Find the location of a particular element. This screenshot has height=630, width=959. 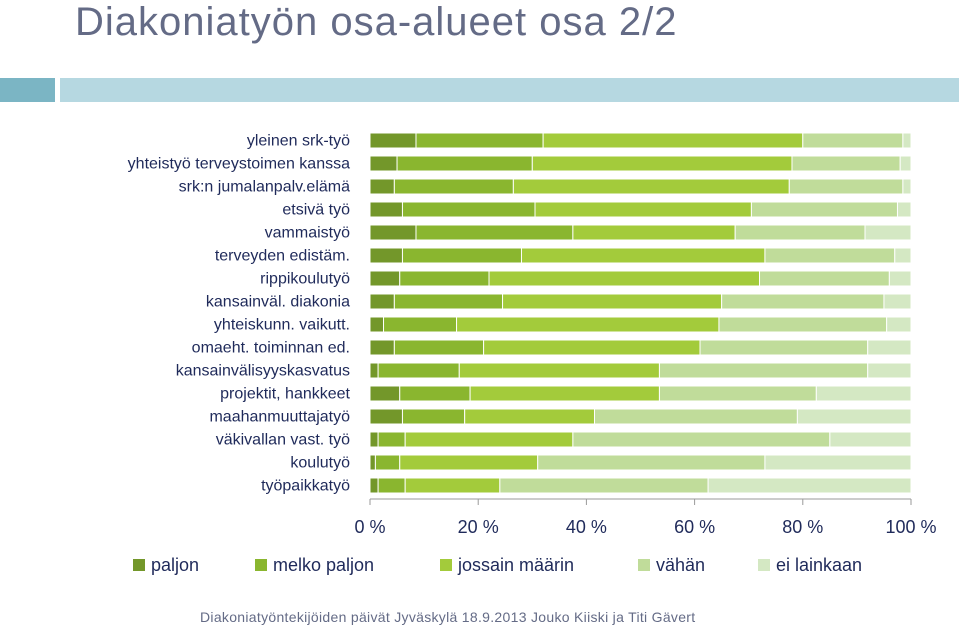

x-tick-label: 20 % is located at coordinates (478, 527).